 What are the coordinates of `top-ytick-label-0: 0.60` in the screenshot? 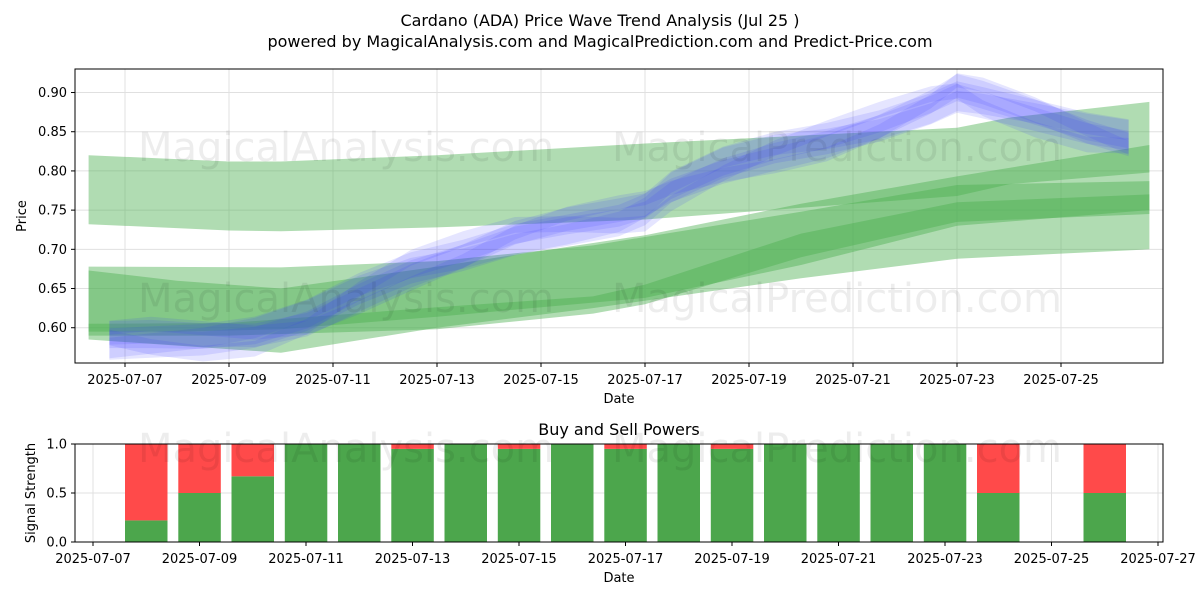 It's located at (52, 328).